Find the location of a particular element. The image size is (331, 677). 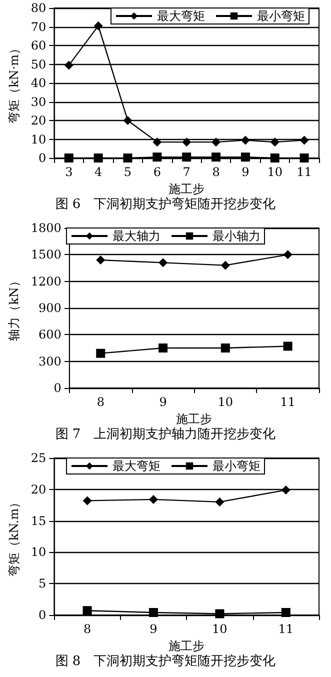

y-axis-title: 轴力（kN） is located at coordinates (14, 308).